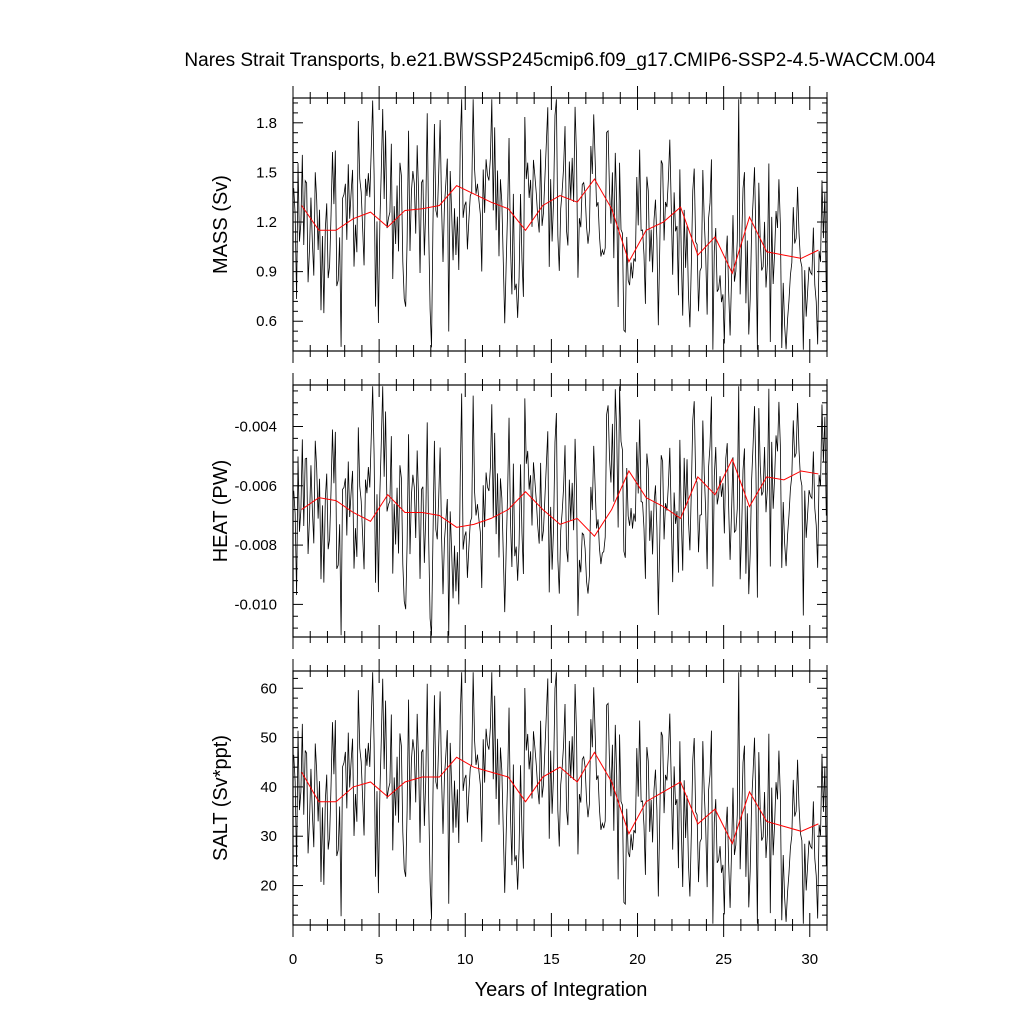 This screenshot has height=1024, width=1024. Describe the element at coordinates (465, 959) in the screenshot. I see `x-tick-label: 10` at that location.